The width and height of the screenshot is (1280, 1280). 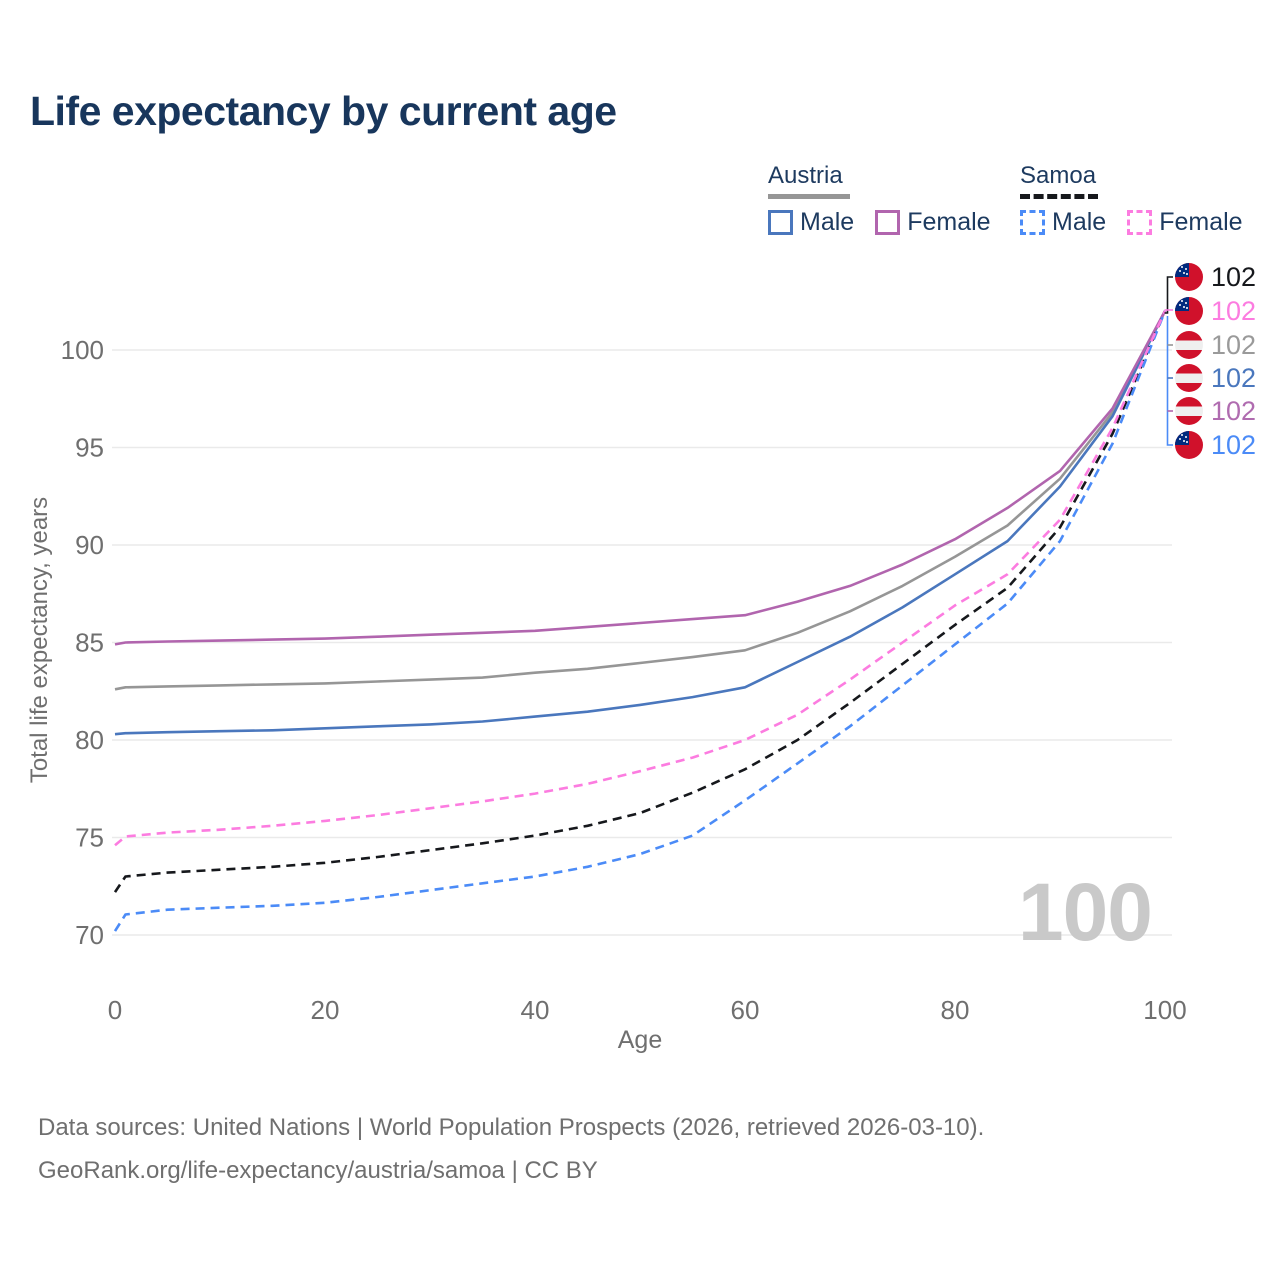 I want to click on y-tick-label-75: 75, so click(x=89, y=838).